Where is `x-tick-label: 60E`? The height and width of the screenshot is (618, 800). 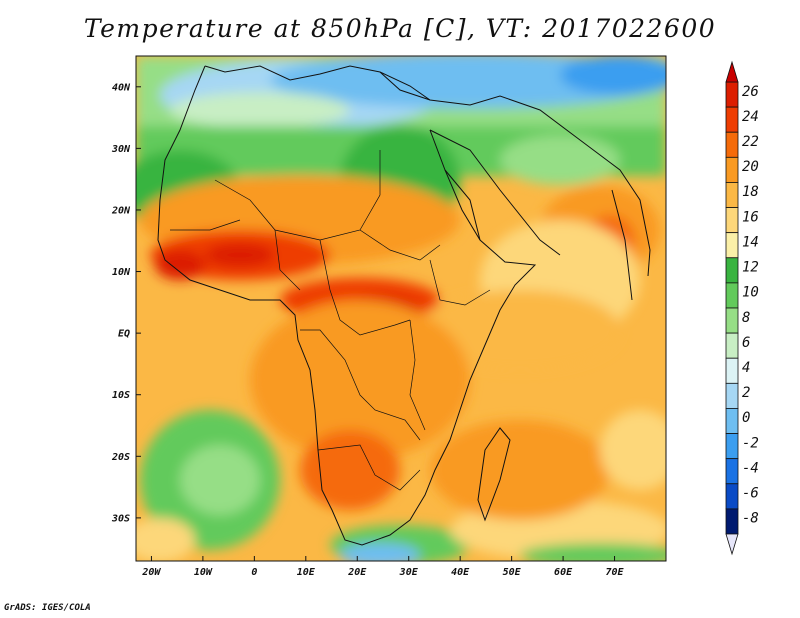
x-tick-label: 60E is located at coordinates (563, 572).